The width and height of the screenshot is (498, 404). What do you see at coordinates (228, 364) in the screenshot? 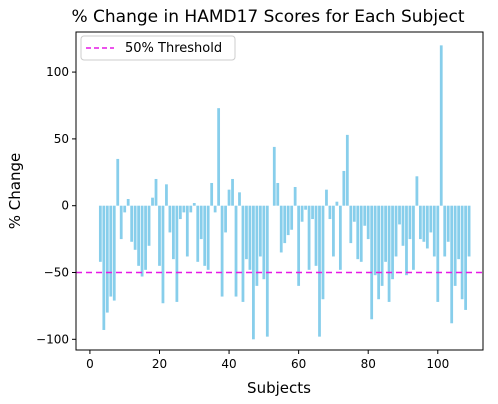
I see `x-tick-label: 40` at bounding box center [228, 364].